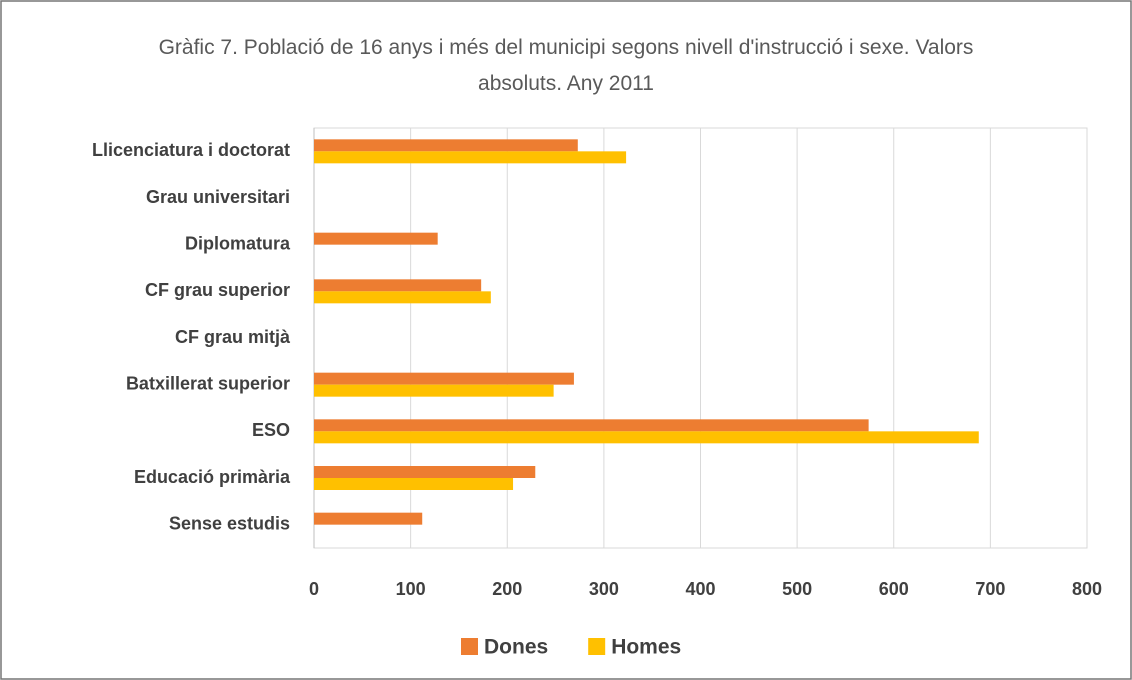 This screenshot has width=1132, height=680. Describe the element at coordinates (507, 589) in the screenshot. I see `x-tick-label: 200` at that location.